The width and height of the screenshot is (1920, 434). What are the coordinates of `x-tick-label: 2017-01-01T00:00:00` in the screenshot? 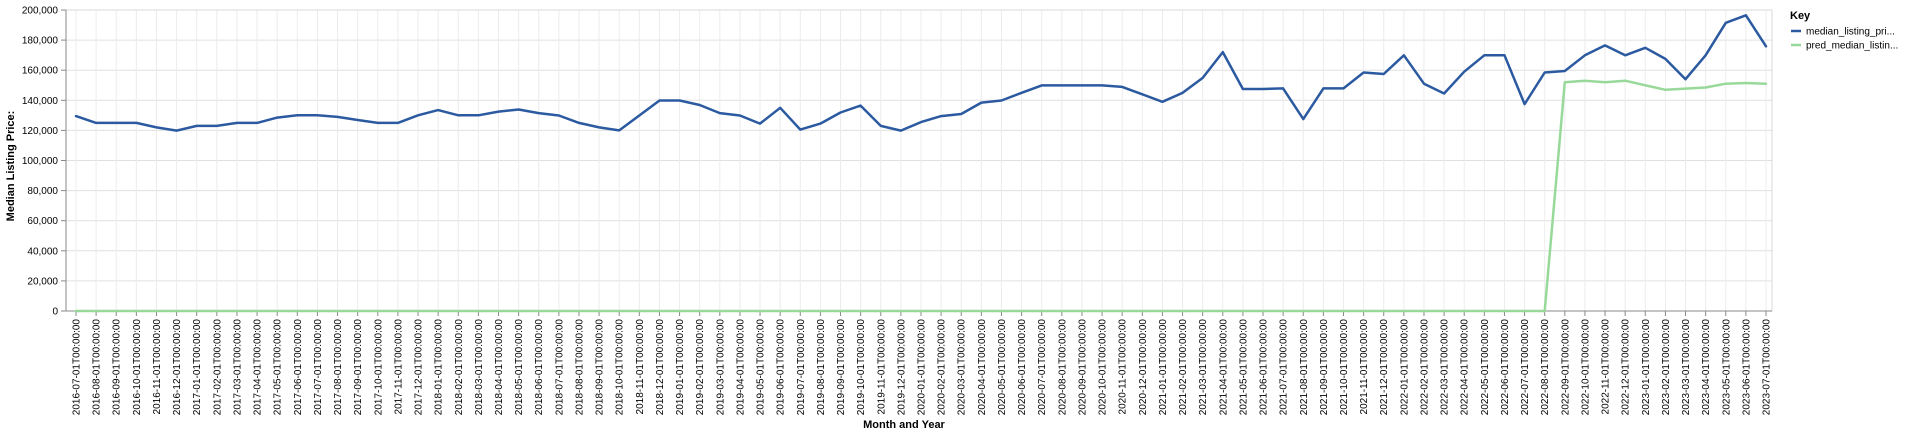 It's located at (197, 367).